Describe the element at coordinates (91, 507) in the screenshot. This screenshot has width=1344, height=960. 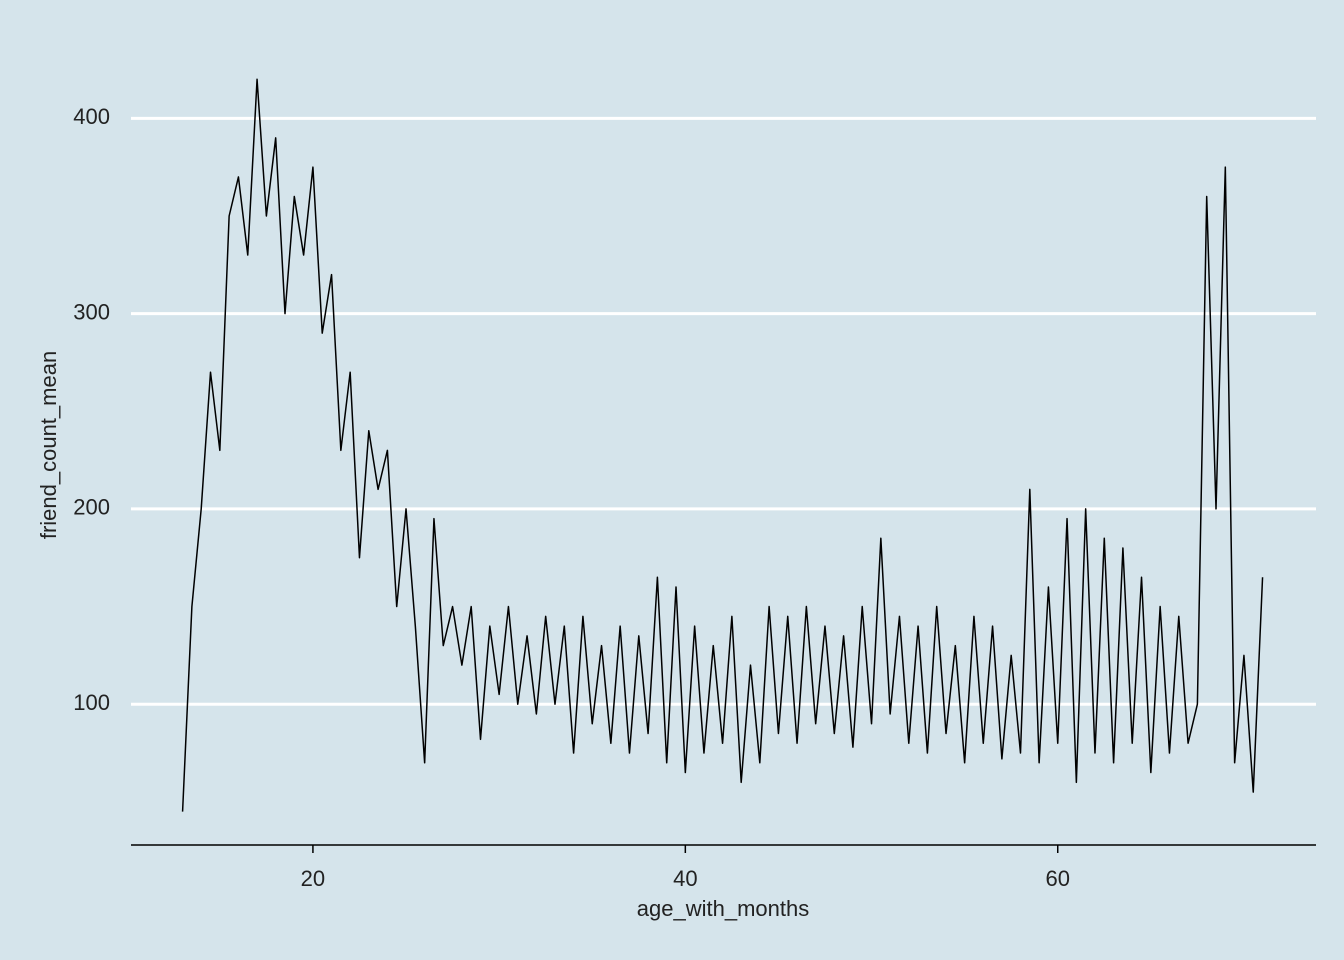
I see `y-tick-label: 200` at that location.